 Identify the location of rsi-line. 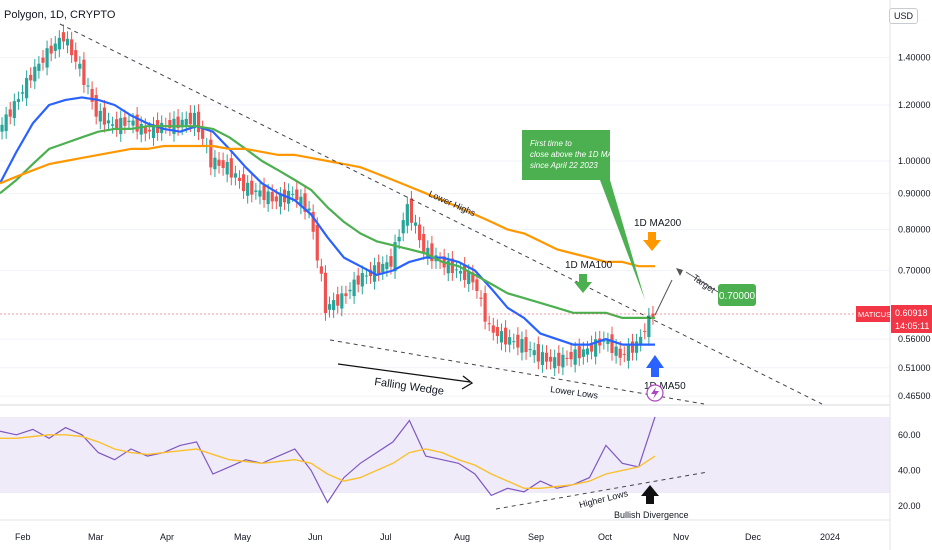
(328, 460).